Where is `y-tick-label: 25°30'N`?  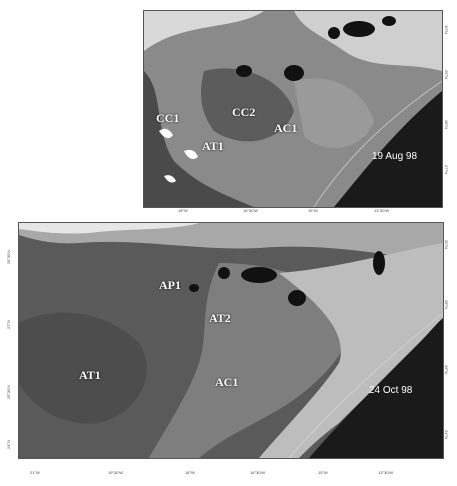
y-tick-label: 25°30'N is located at coordinates (8, 392).